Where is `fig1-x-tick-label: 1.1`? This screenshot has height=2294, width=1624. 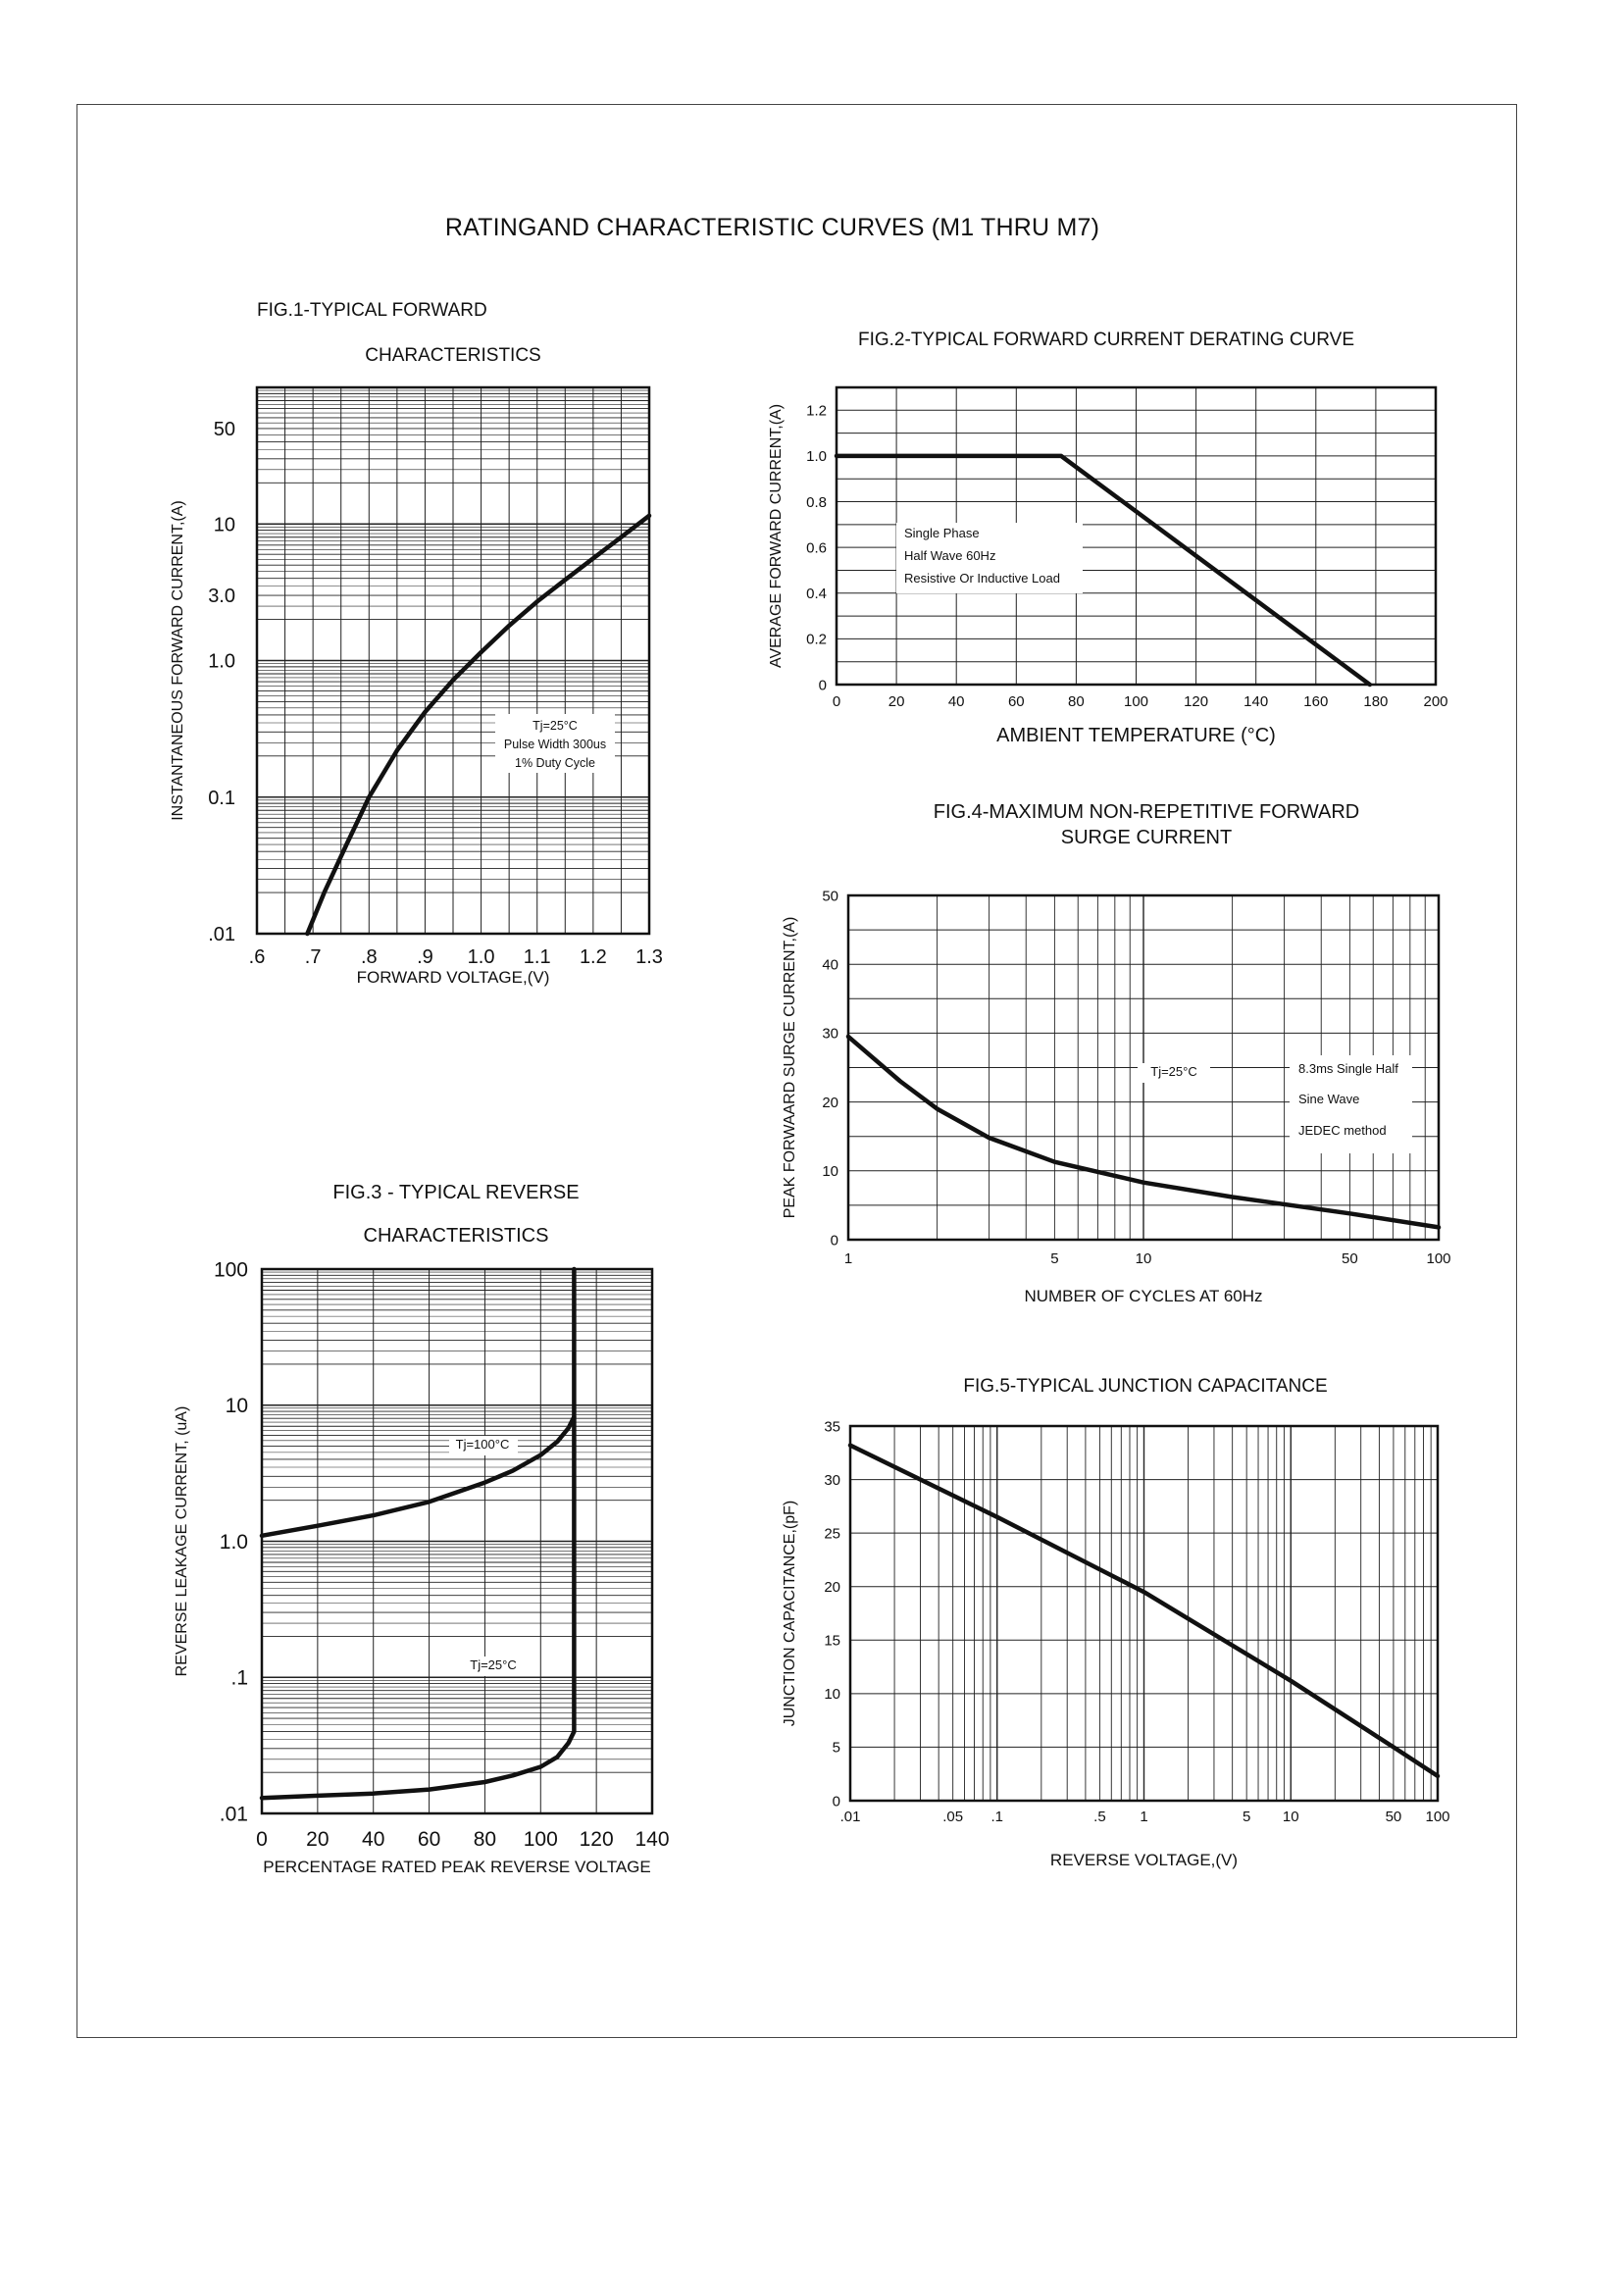 fig1-x-tick-label: 1.1 is located at coordinates (537, 957).